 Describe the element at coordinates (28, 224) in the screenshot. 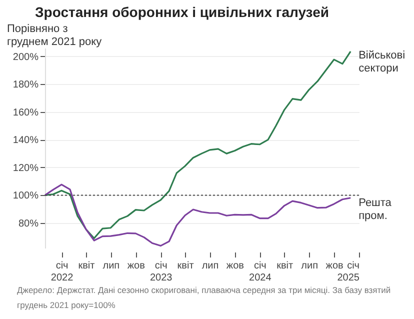

I see `y-tick-label: 80%` at that location.